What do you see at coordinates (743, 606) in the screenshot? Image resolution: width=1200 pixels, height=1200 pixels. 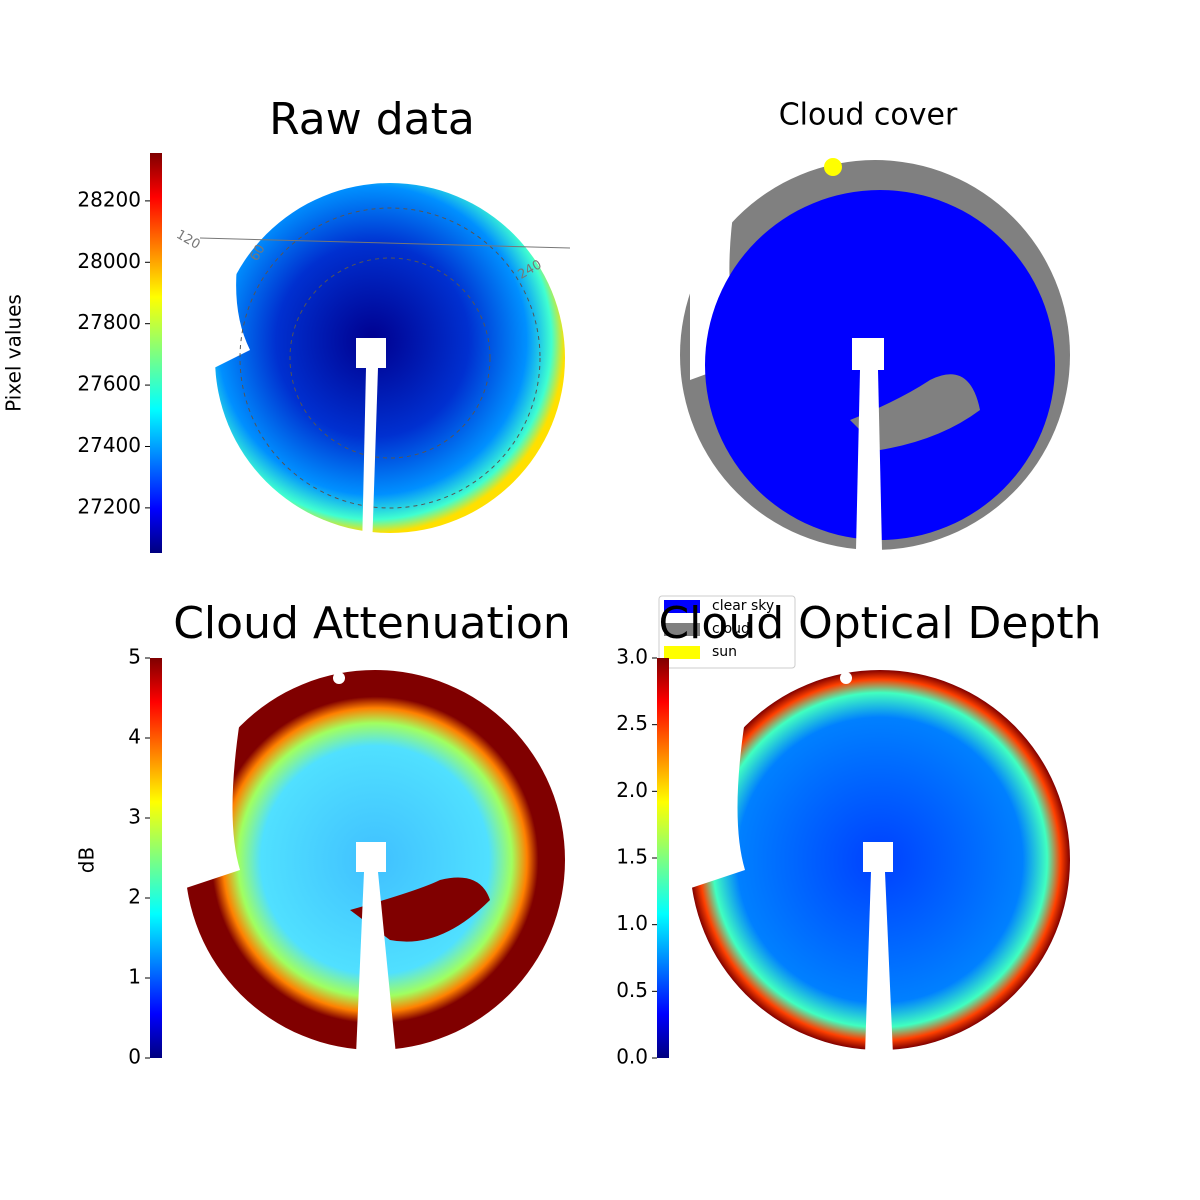 I see `legend-label: clear sky` at bounding box center [743, 606].